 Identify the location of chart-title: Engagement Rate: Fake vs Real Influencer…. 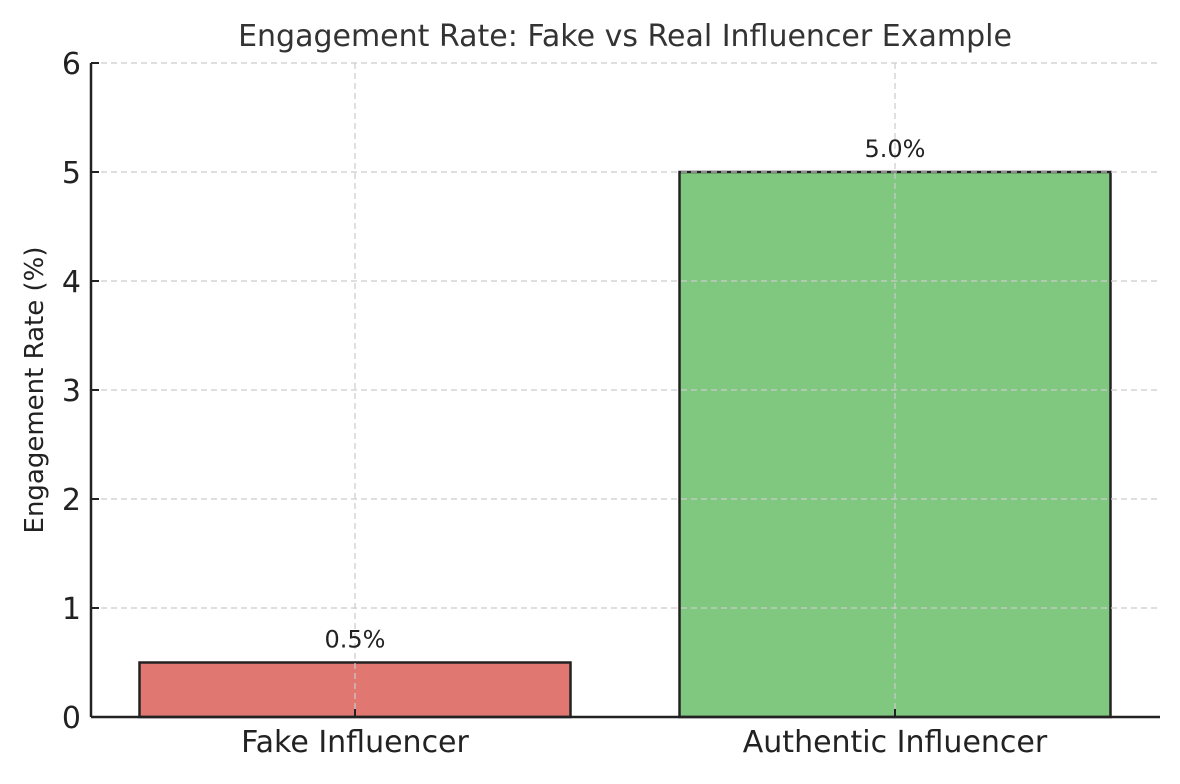
(625, 36).